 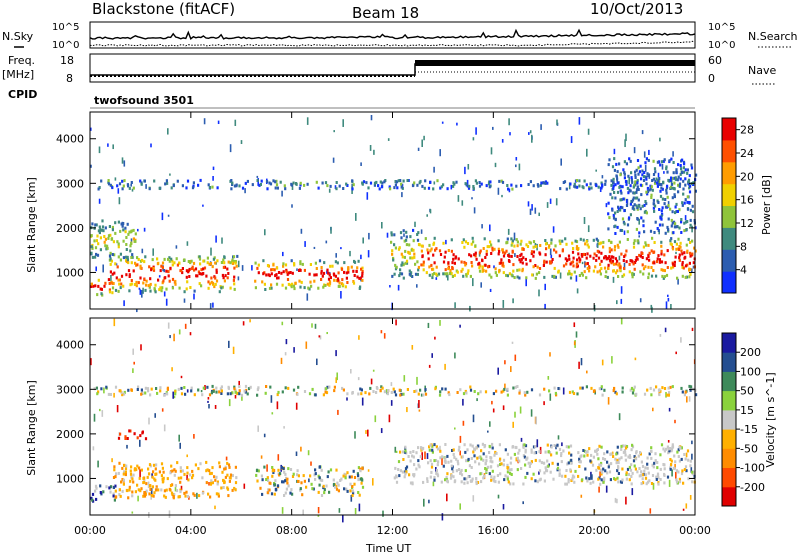 I want to click on cpid-value: twofsound 3501, so click(x=144, y=100).